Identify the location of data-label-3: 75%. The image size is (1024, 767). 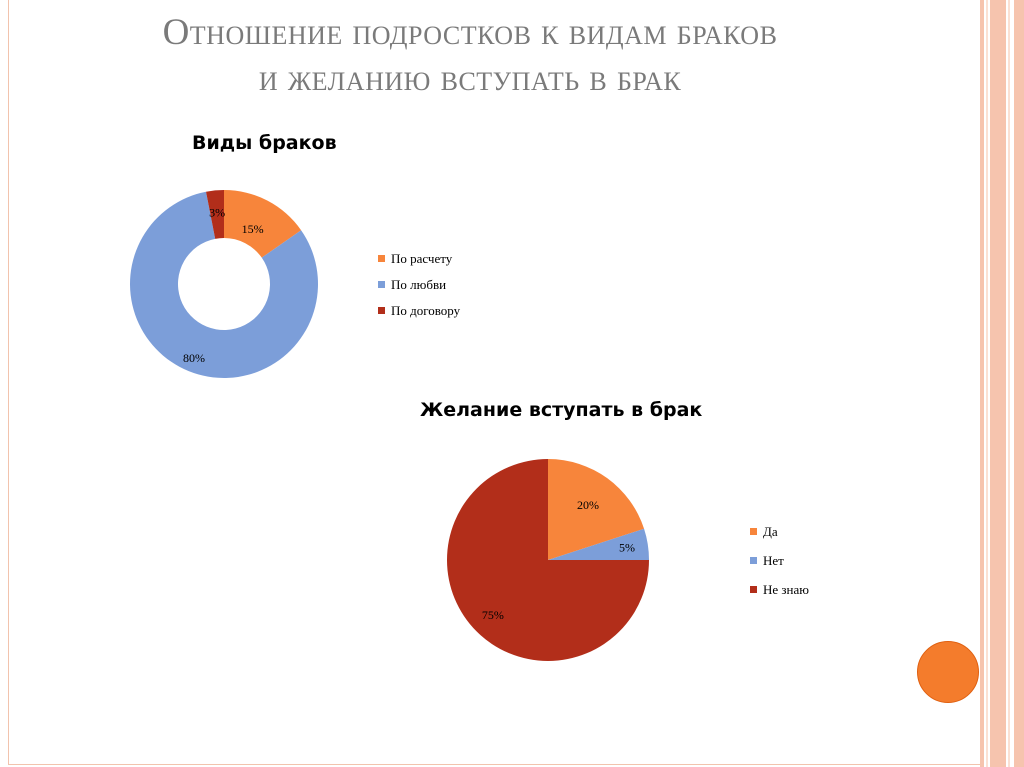
(493, 615).